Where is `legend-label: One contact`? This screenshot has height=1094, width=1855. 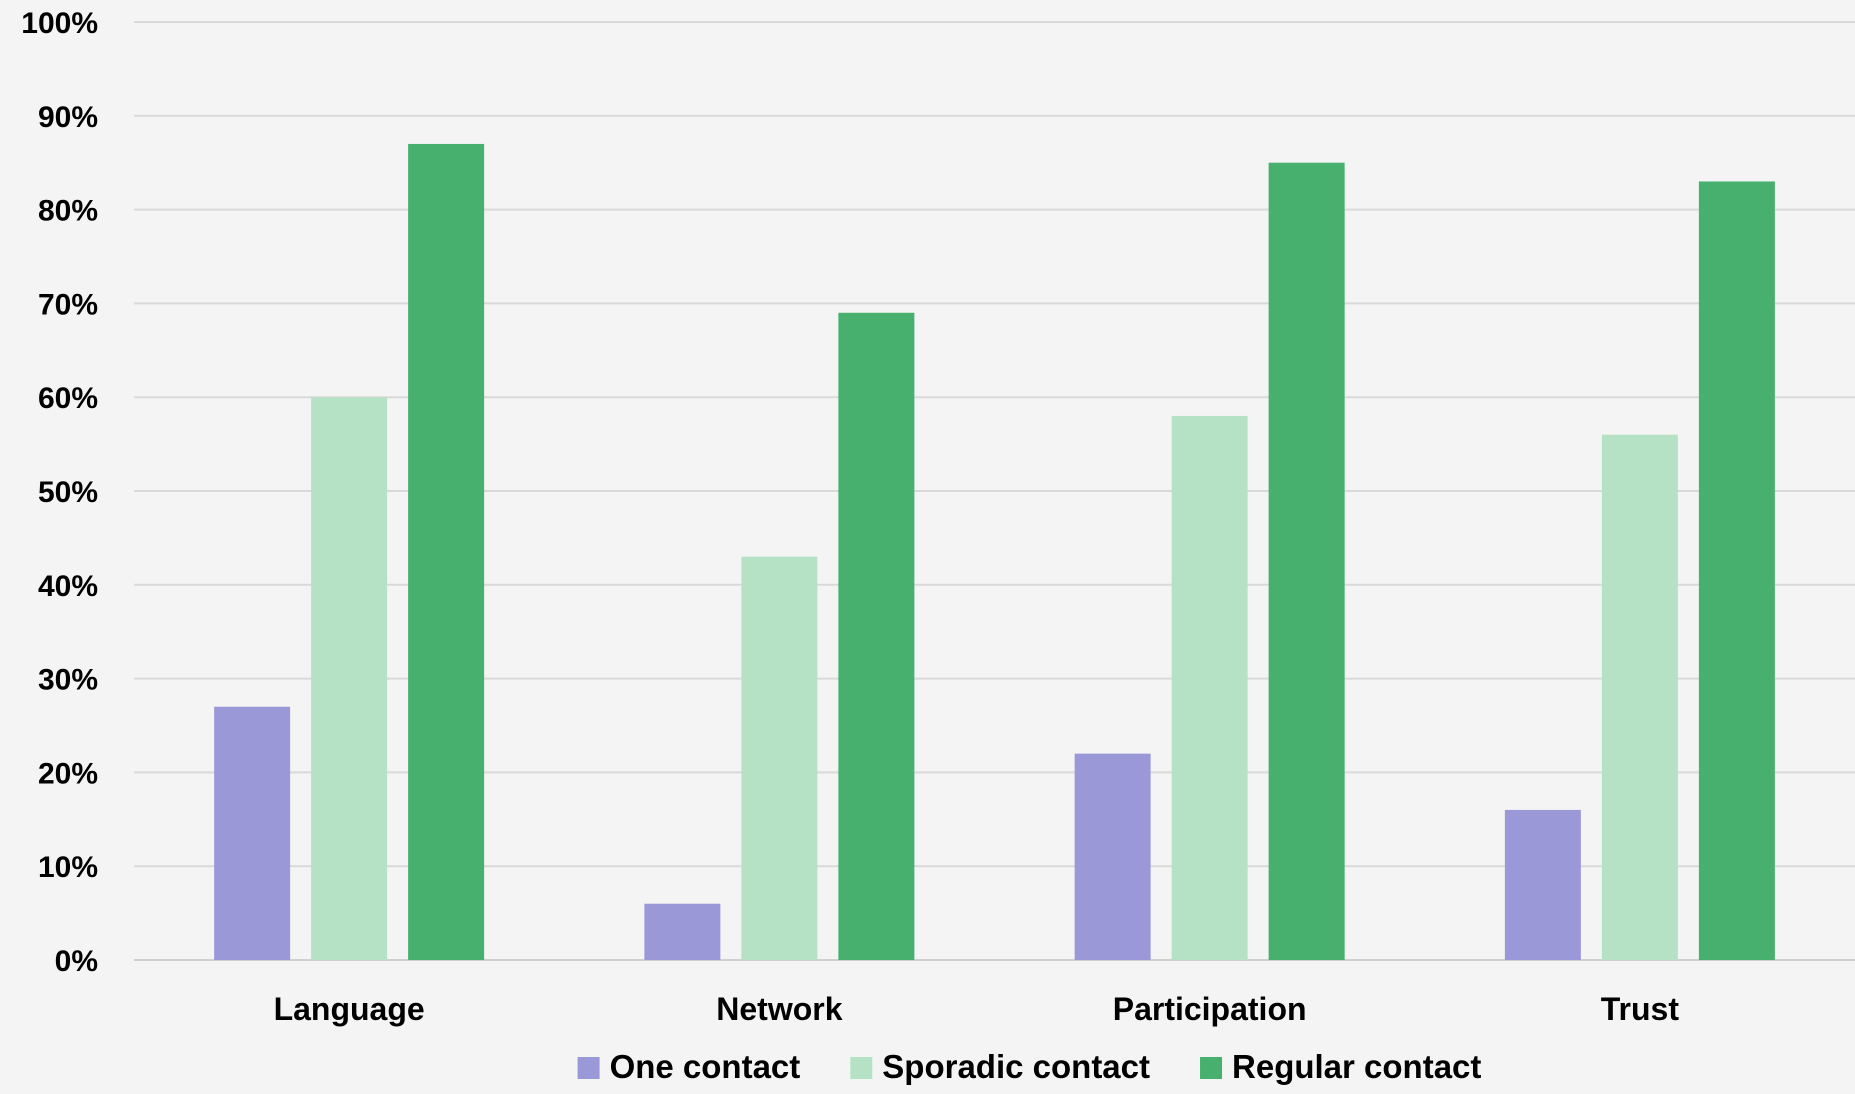
legend-label: One contact is located at coordinates (705, 1066).